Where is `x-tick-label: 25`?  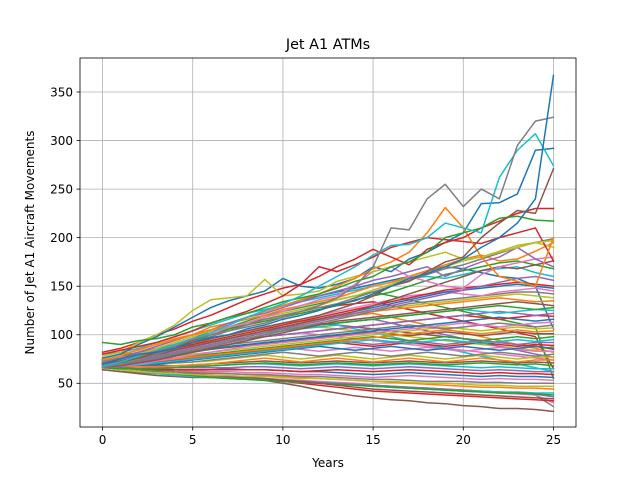 x-tick-label: 25 is located at coordinates (553, 440).